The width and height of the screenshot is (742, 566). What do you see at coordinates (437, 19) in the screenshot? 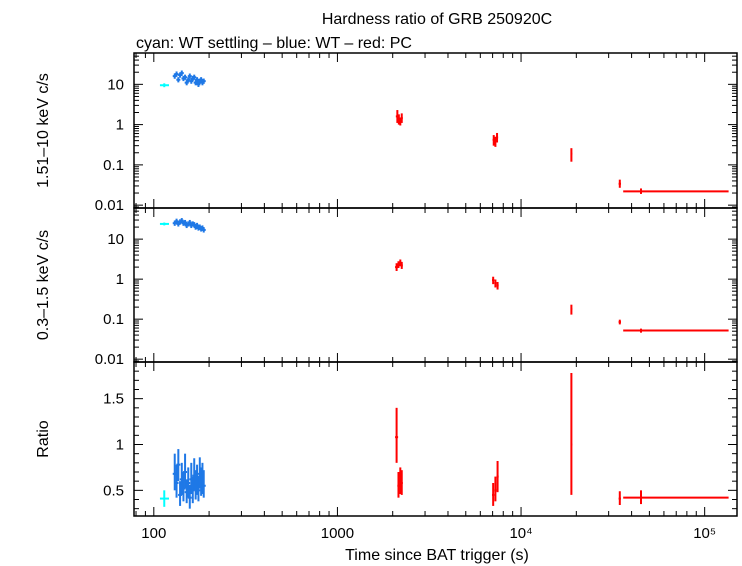
I see `chart-title: Hardness ratio of GRB 250920C` at bounding box center [437, 19].